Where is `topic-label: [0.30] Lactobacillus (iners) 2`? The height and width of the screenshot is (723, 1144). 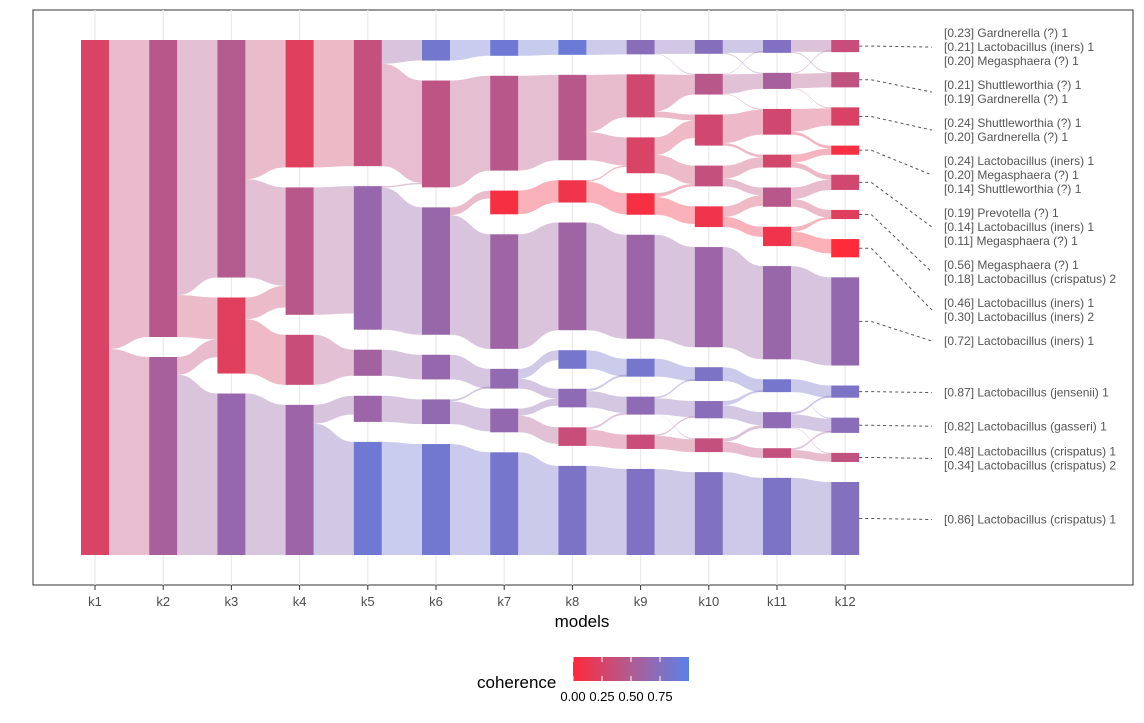
topic-label: [0.30] Lactobacillus (iners) 2 is located at coordinates (1019, 317).